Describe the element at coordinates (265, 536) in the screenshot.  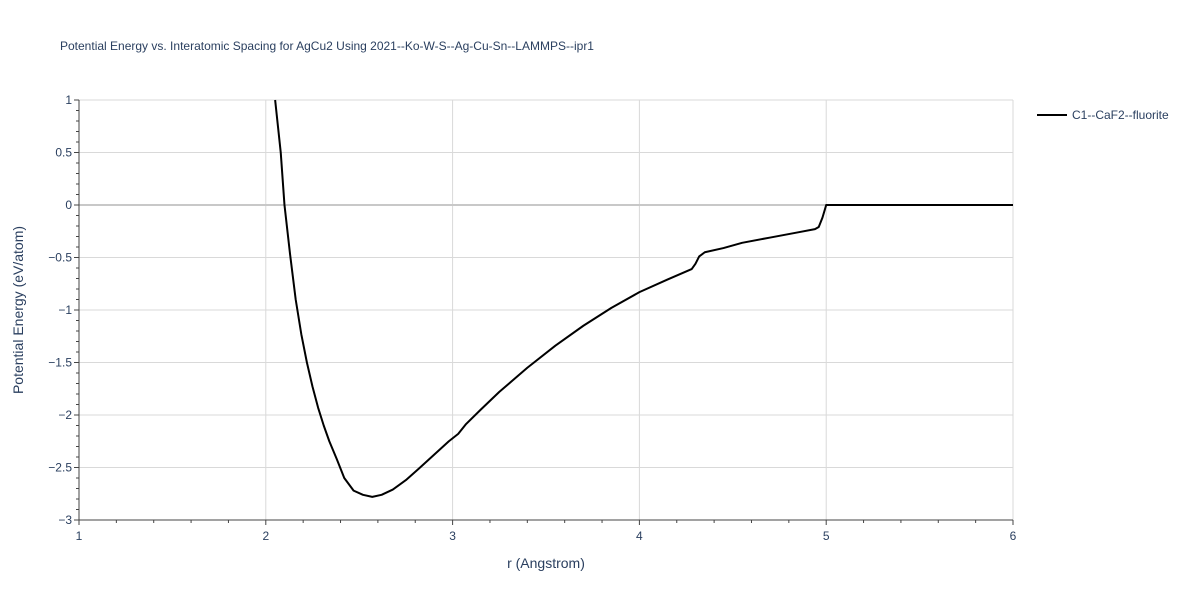
I see `x-tick-label: 2` at that location.